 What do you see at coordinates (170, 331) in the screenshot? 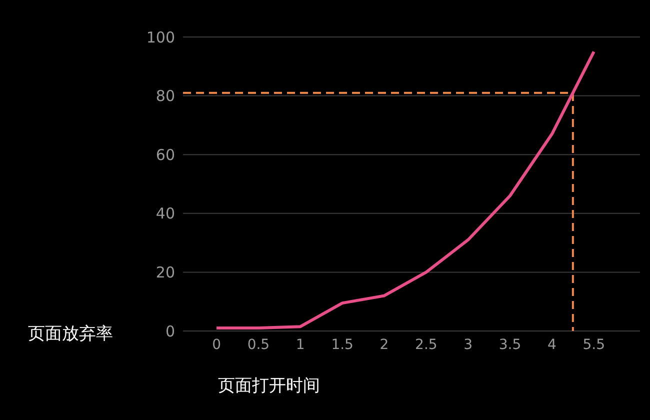
I see `y-tick-label: 0` at bounding box center [170, 331].